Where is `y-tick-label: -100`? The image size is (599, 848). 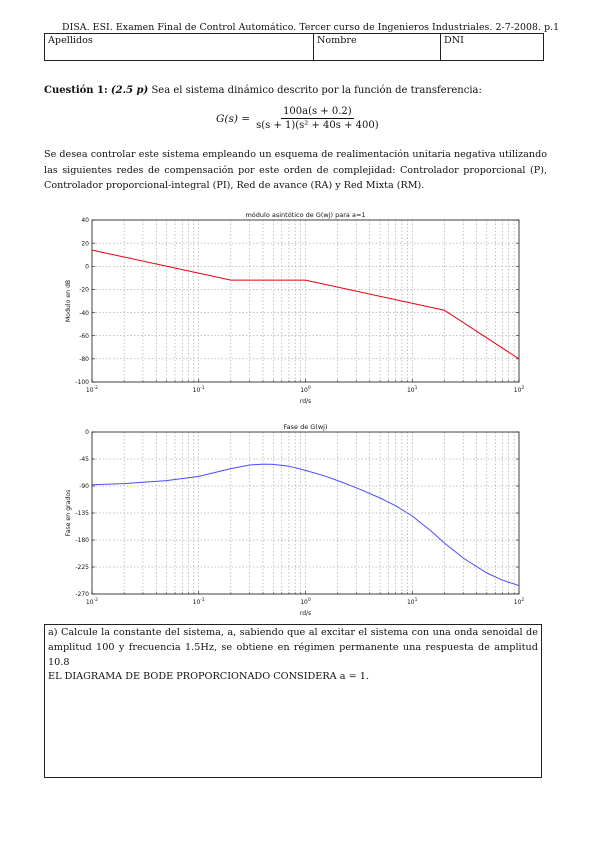 y-tick-label: -100 is located at coordinates (82, 382).